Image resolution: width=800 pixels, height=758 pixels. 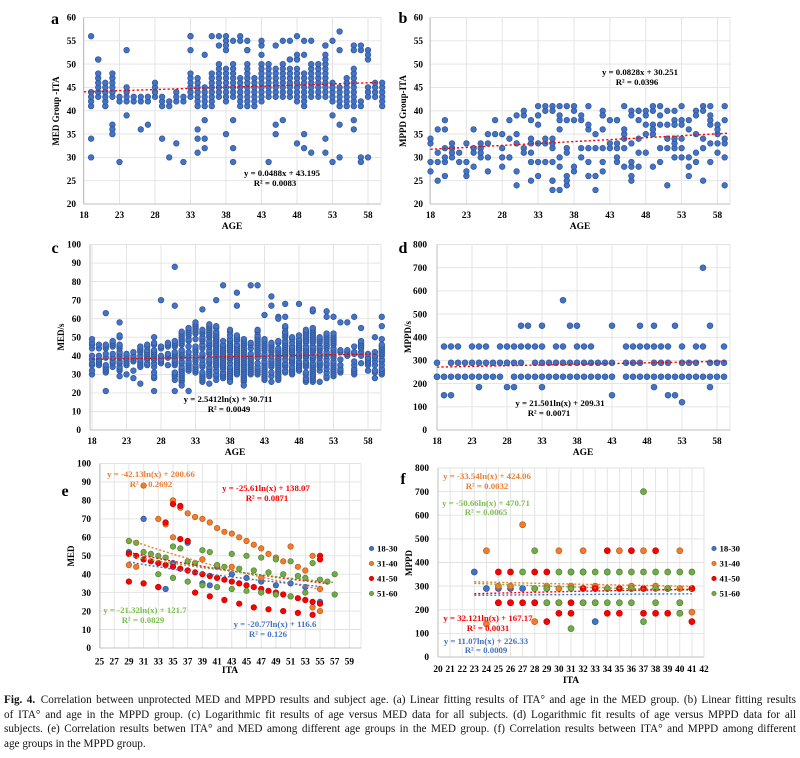 I want to click on svg-text: R² = 0.0396, so click(x=637, y=82).